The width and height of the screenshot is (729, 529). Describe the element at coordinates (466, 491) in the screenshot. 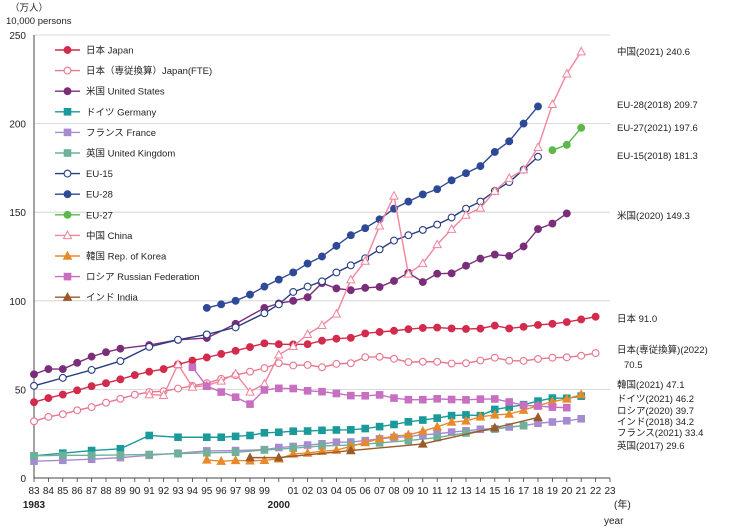

I see `x-tick-label: 13` at that location.